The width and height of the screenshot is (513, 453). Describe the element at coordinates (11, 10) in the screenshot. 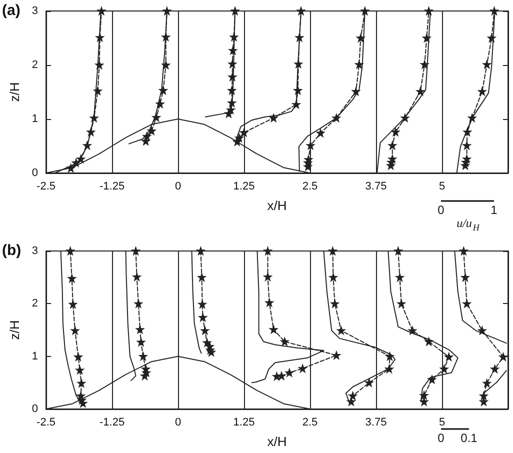

I see `chart-title: (a)` at that location.